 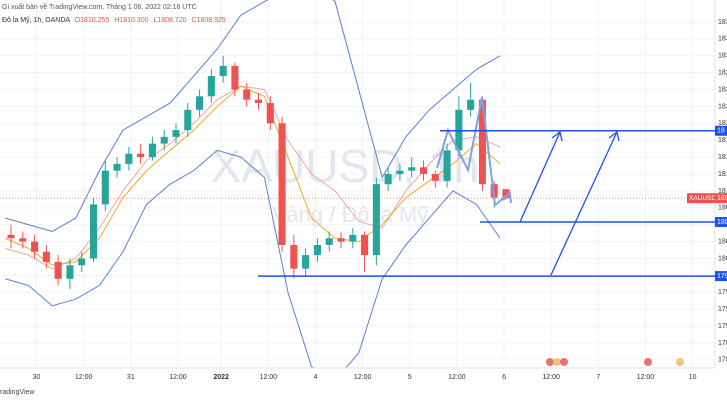 I want to click on last-price-box, so click(x=721, y=198).